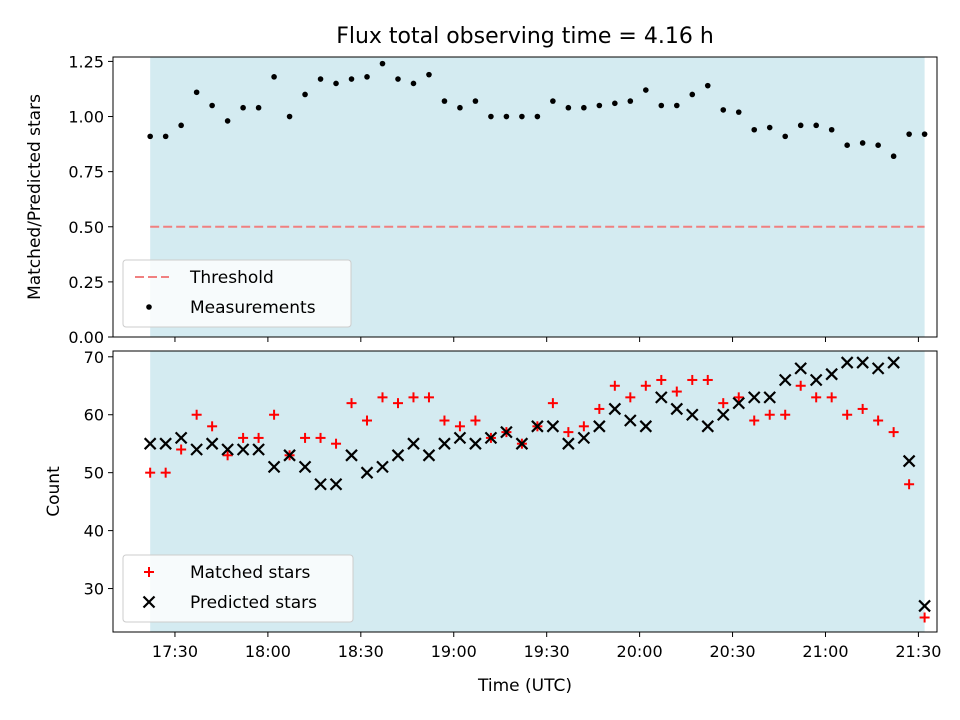  Describe the element at coordinates (94, 589) in the screenshot. I see `y-tick-label: 30` at that location.